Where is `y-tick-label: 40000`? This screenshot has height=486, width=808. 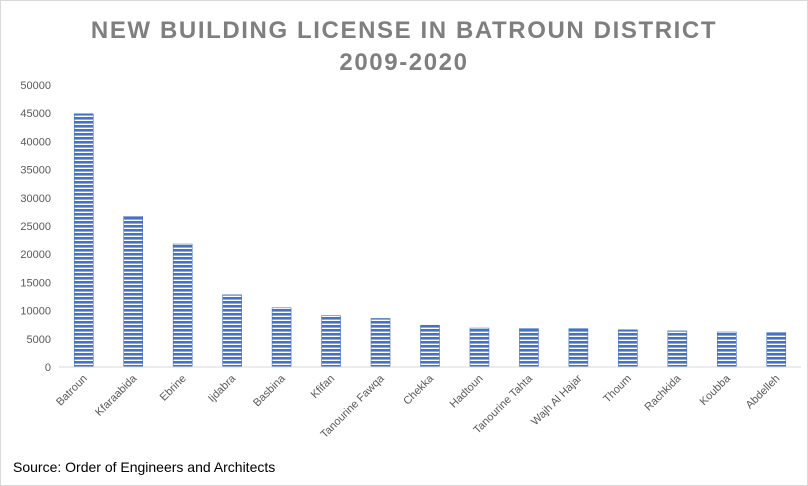
y-tick-label: 40000 is located at coordinates (35, 142).